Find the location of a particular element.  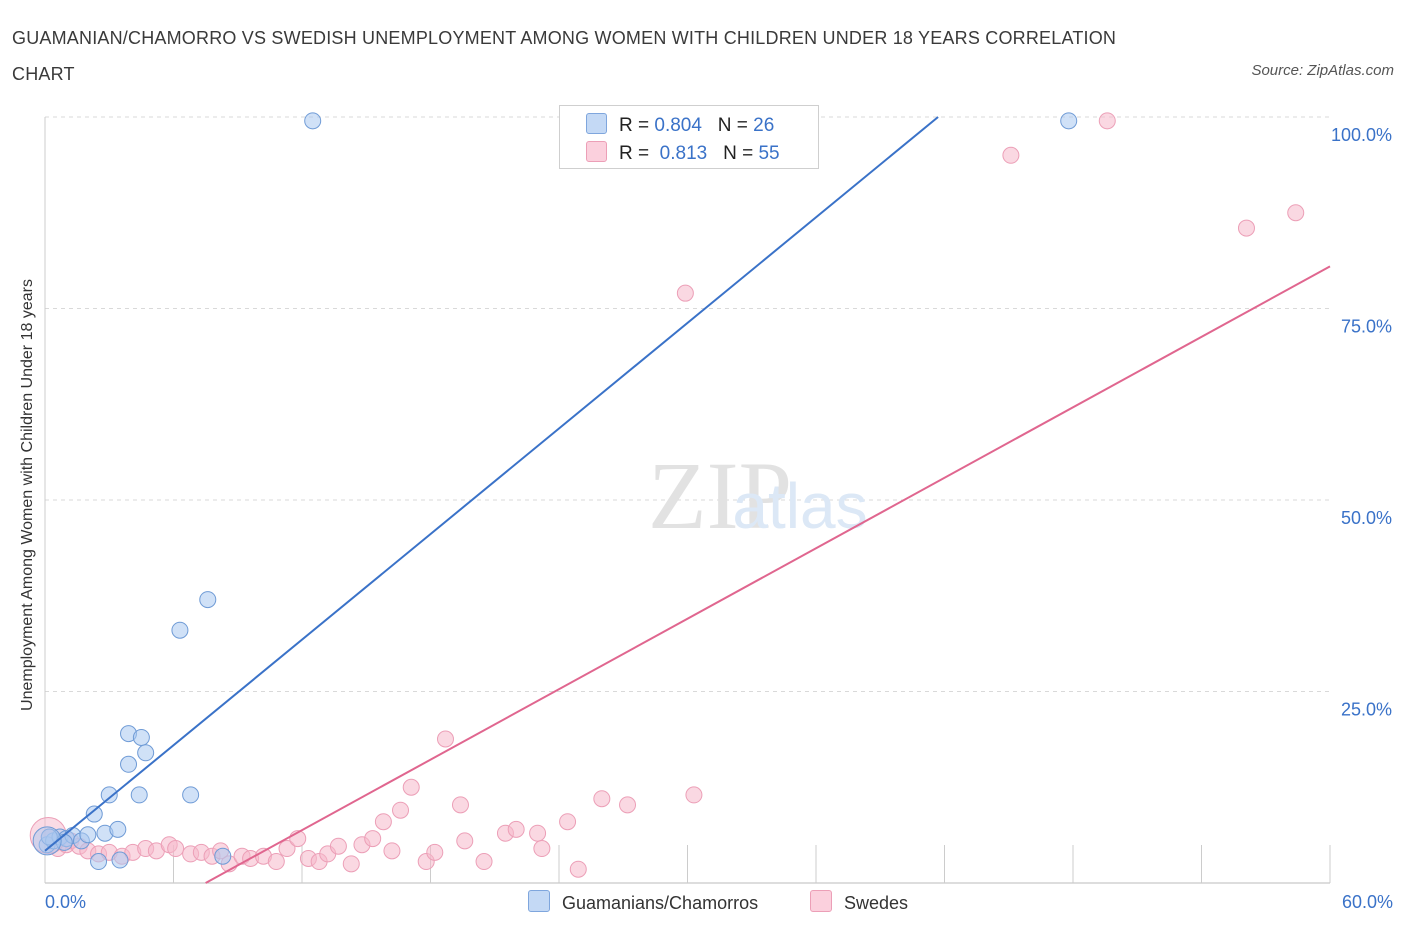

y-tick-label: 75.0% is located at coordinates (1366, 327).